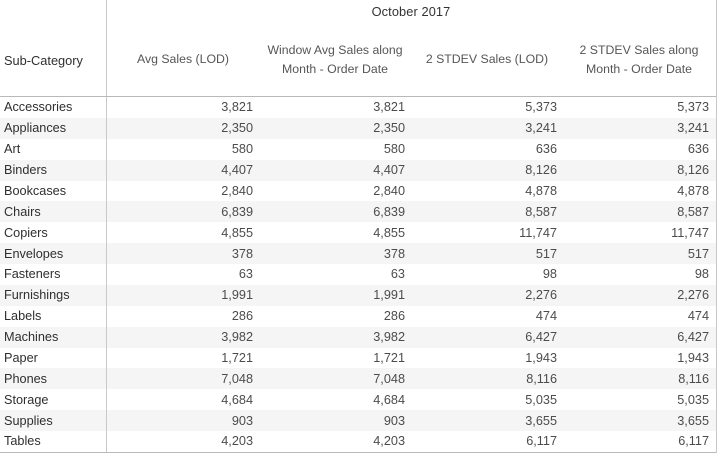 This screenshot has height=460, width=722. Describe the element at coordinates (53, 212) in the screenshot. I see `row-label: Chairs` at that location.